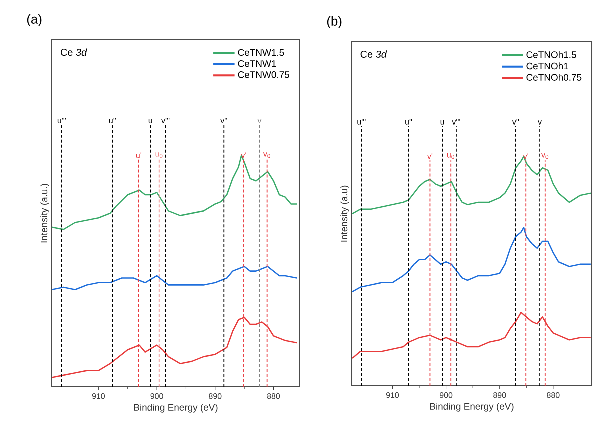 This screenshot has height=430, width=594. Describe the element at coordinates (551, 54) in the screenshot. I see `legend-label: CeTNOh1.5` at that location.